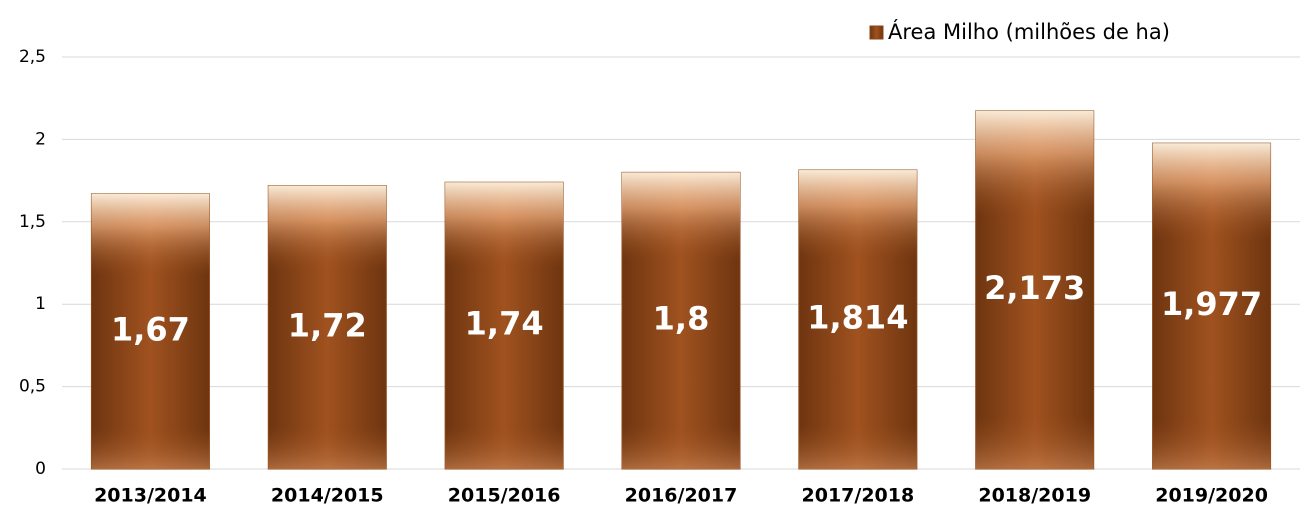 Image resolution: width=1306 pixels, height=519 pixels. I want to click on value-label: 1,8, so click(681, 319).